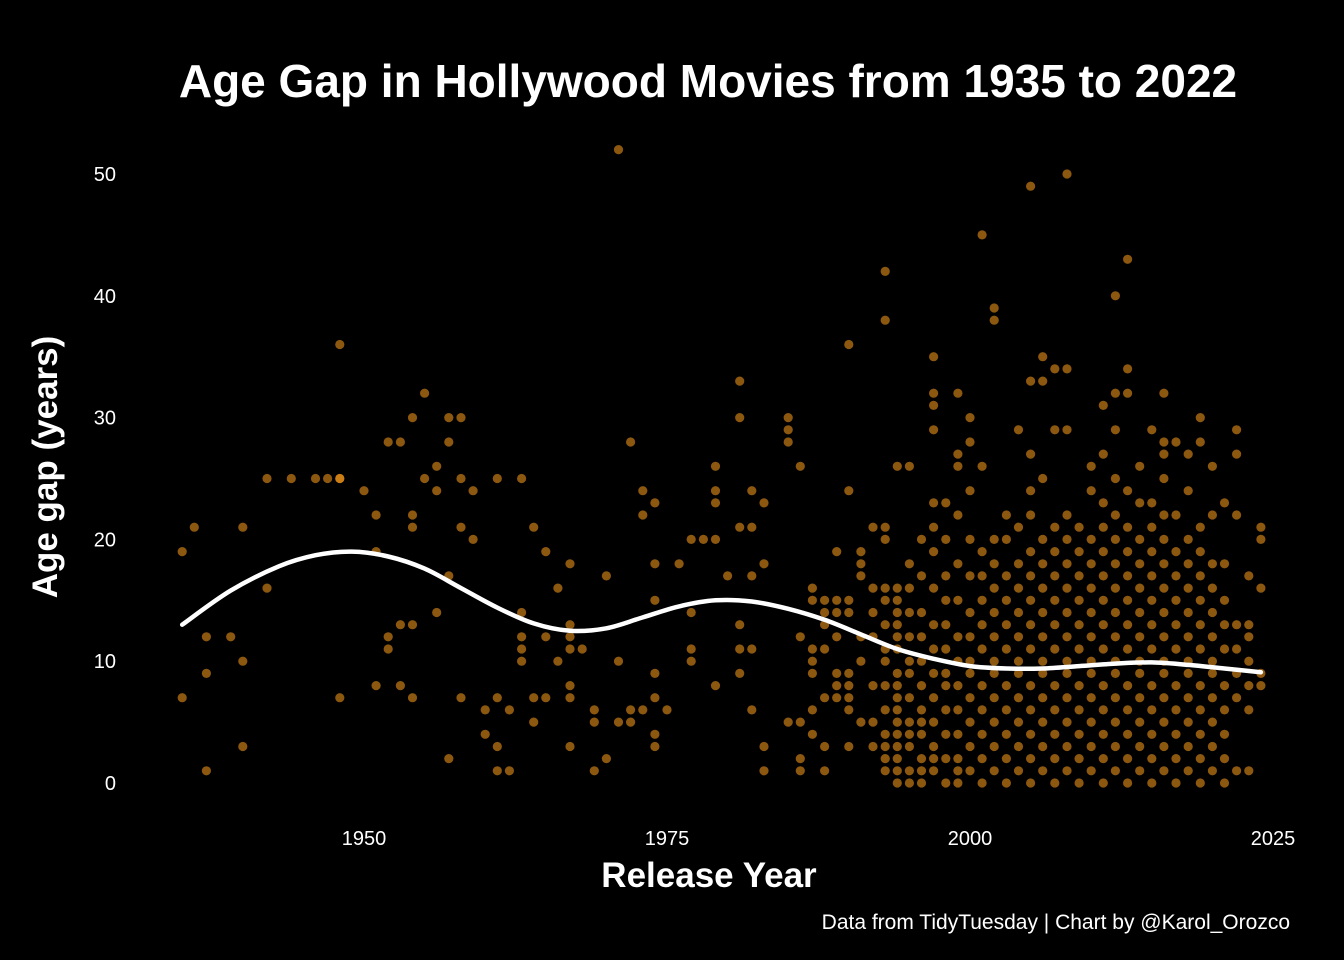 The width and height of the screenshot is (1344, 960). What do you see at coordinates (364, 839) in the screenshot?
I see `x-tick-label: 1950` at bounding box center [364, 839].